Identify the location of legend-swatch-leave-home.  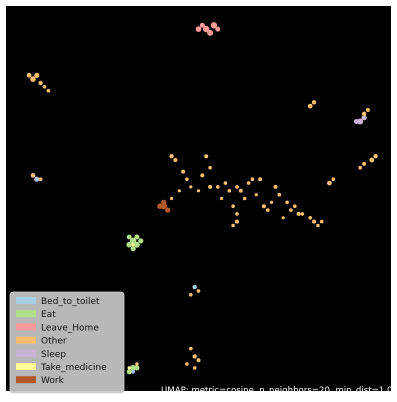
(26, 327).